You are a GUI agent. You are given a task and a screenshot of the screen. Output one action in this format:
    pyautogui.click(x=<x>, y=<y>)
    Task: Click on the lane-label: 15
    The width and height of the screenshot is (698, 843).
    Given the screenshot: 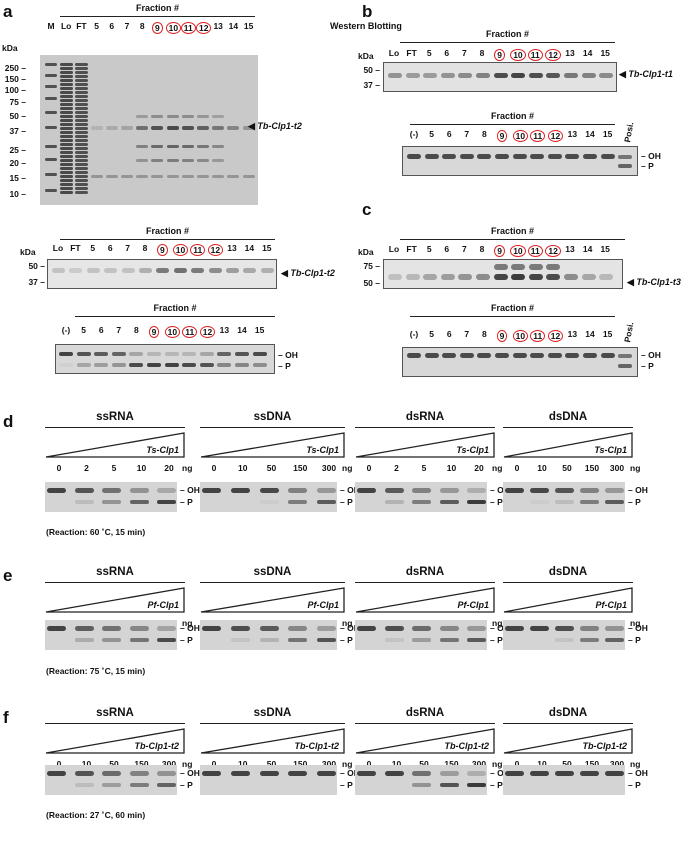 What is the action you would take?
    pyautogui.click(x=608, y=134)
    